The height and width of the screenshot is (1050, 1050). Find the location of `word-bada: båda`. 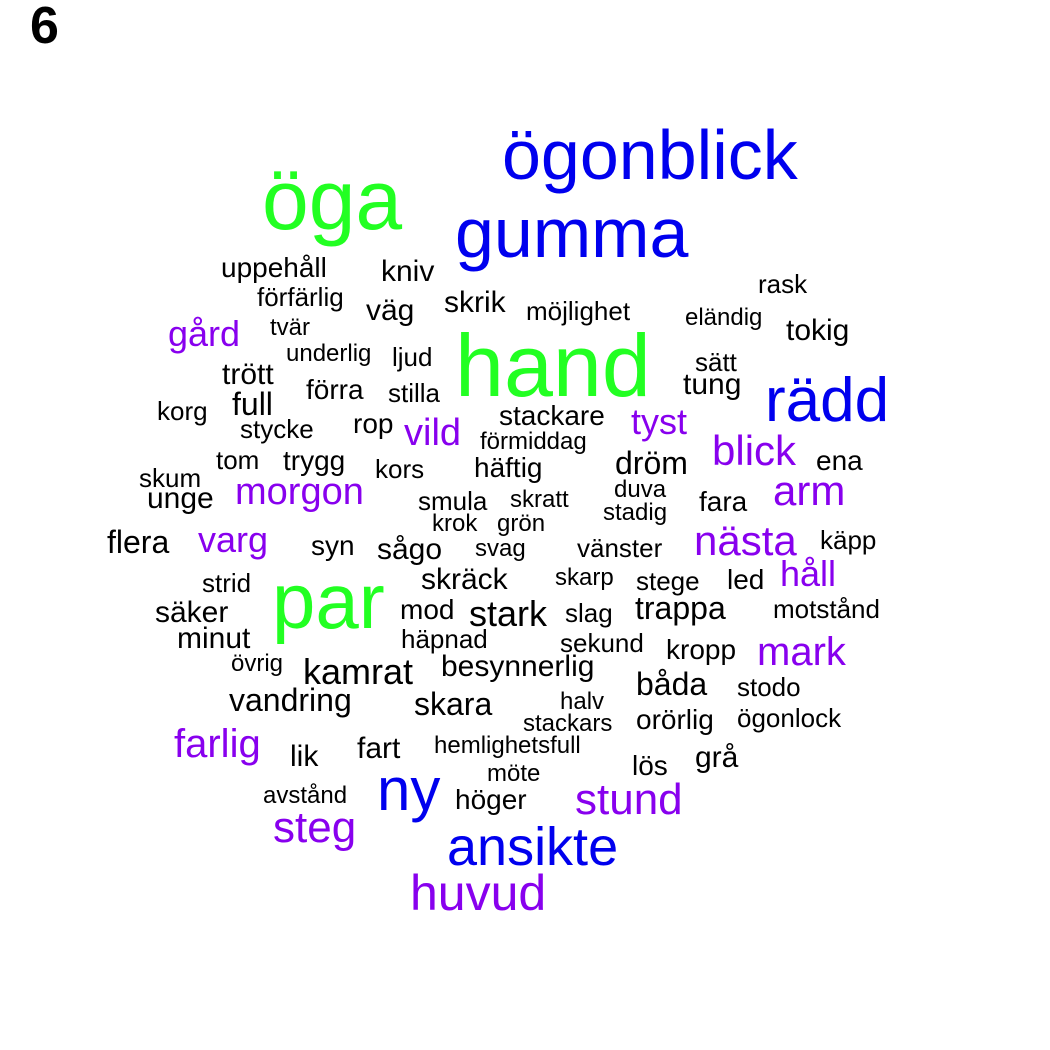

word-bada: båda is located at coordinates (672, 684).